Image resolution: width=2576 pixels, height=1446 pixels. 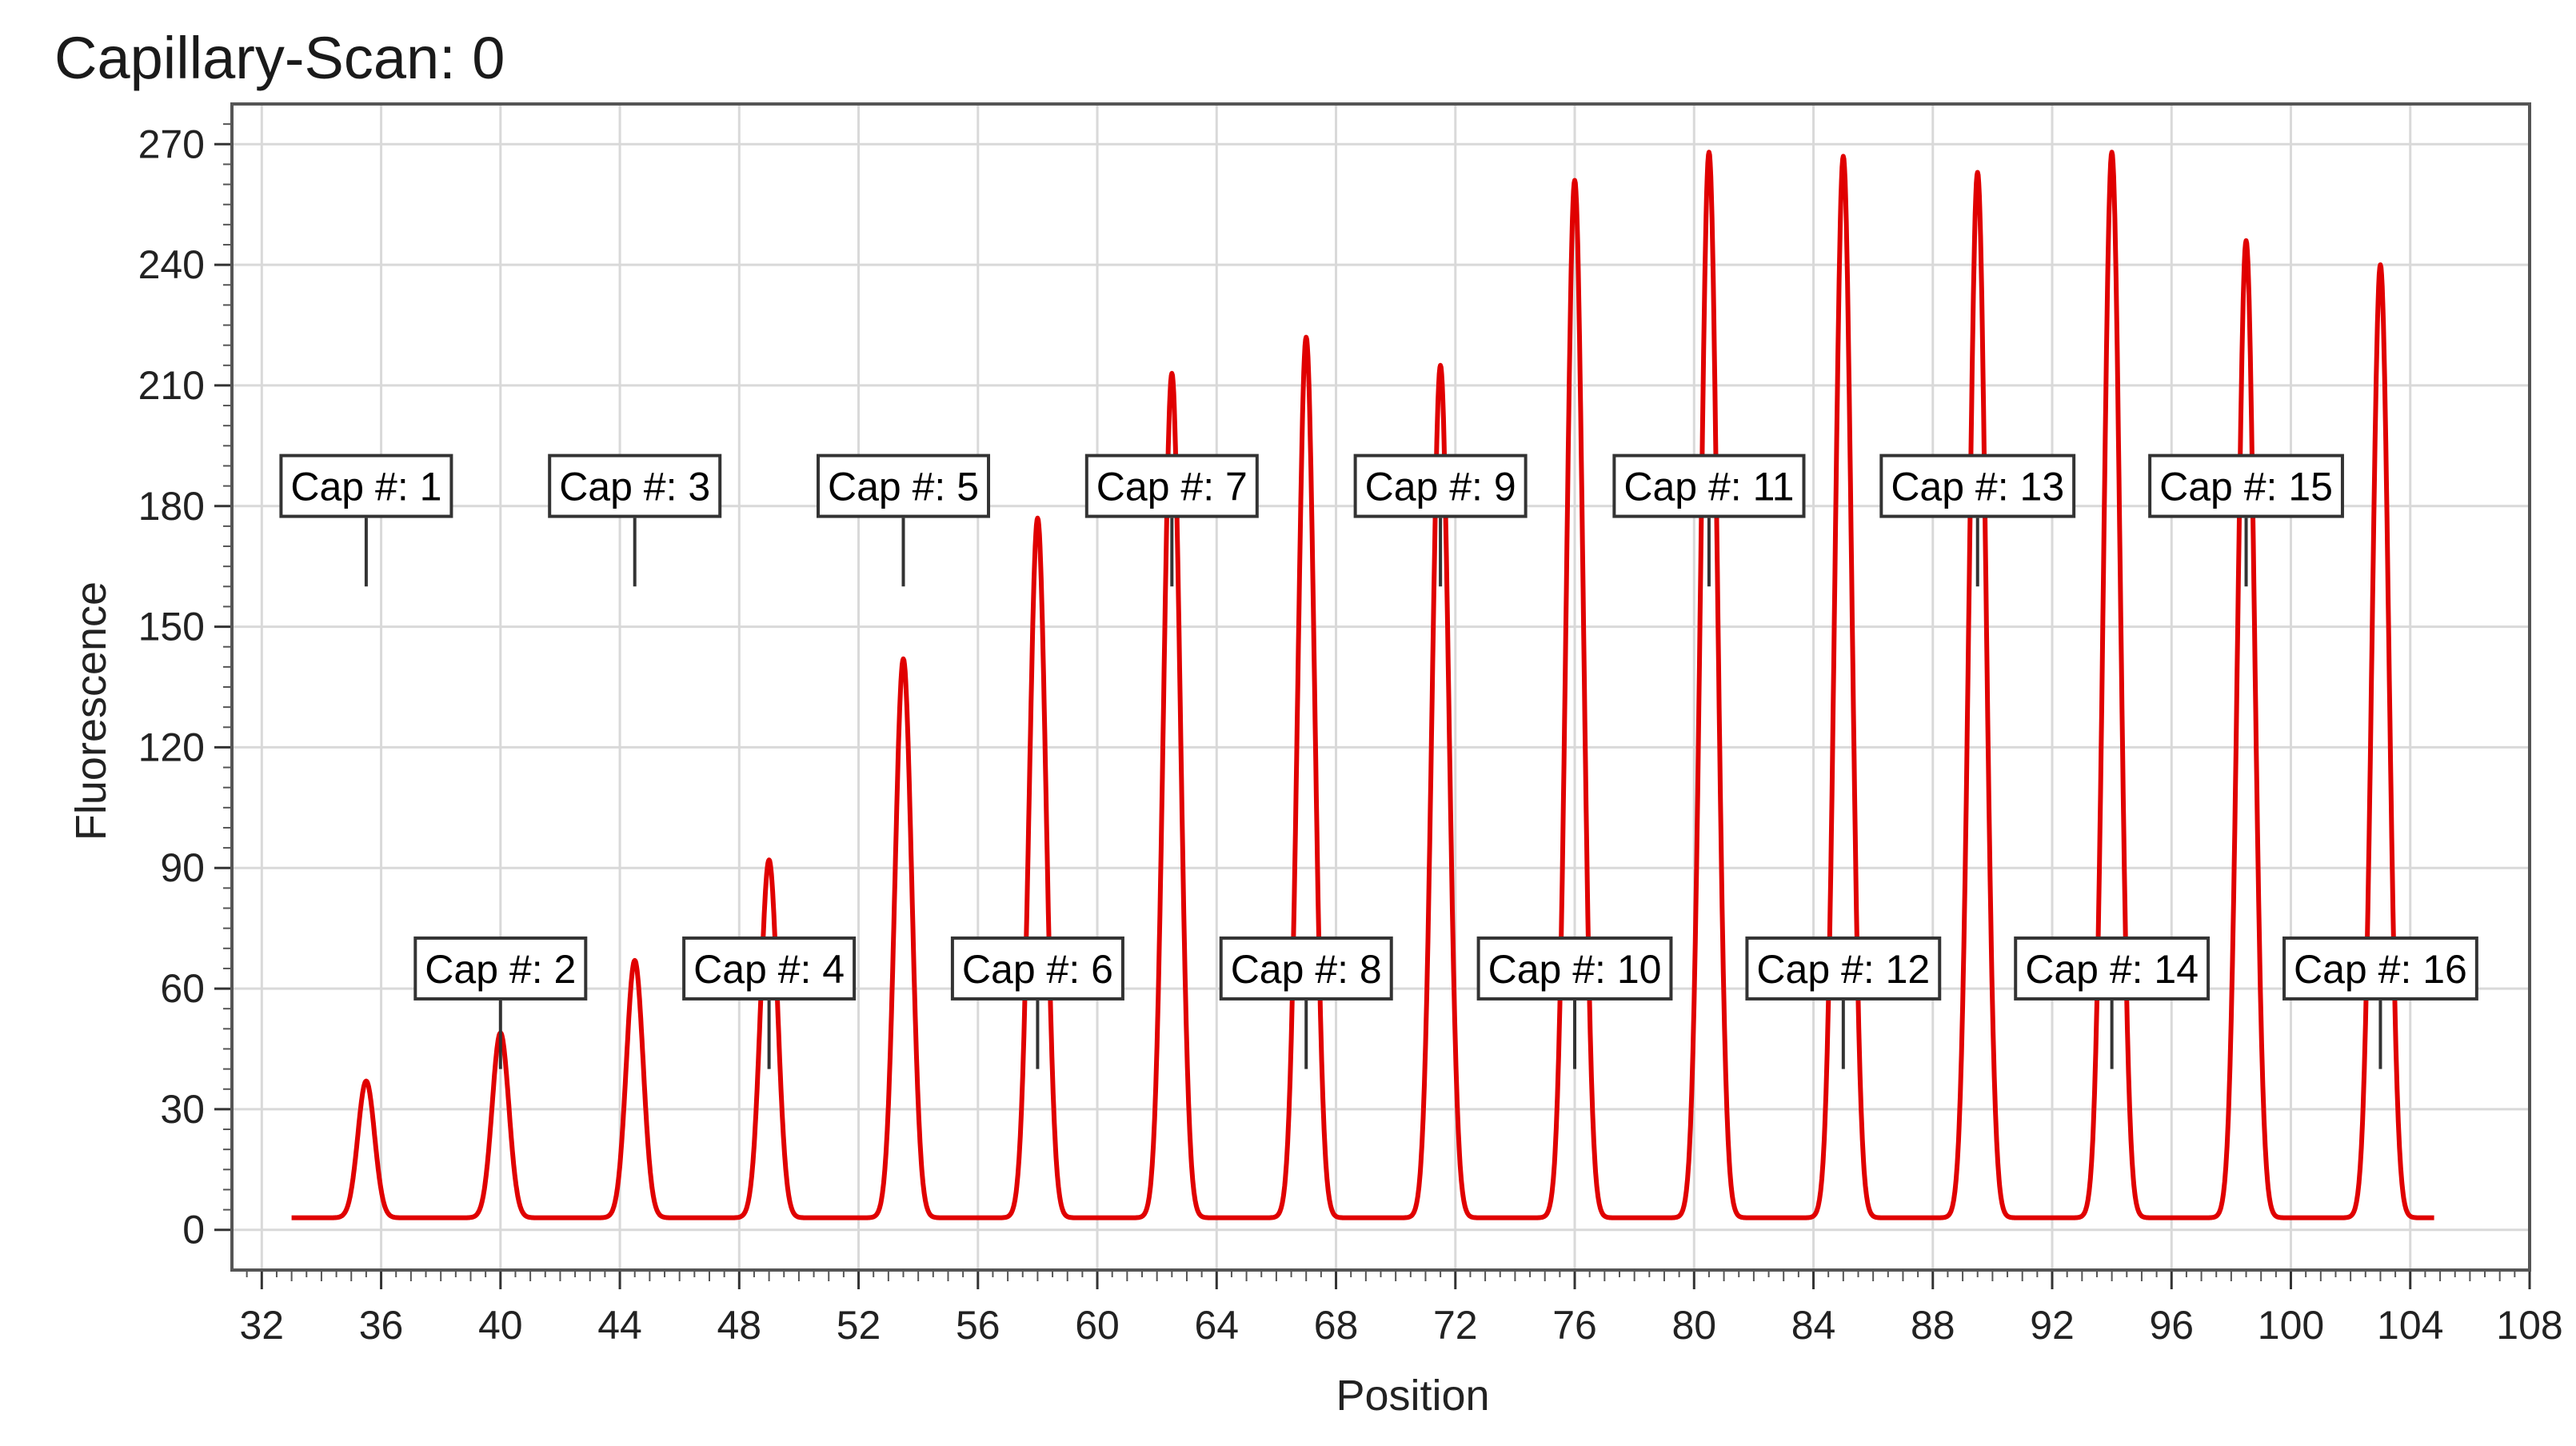 I want to click on x-tick-label: 104, so click(x=2410, y=1325).